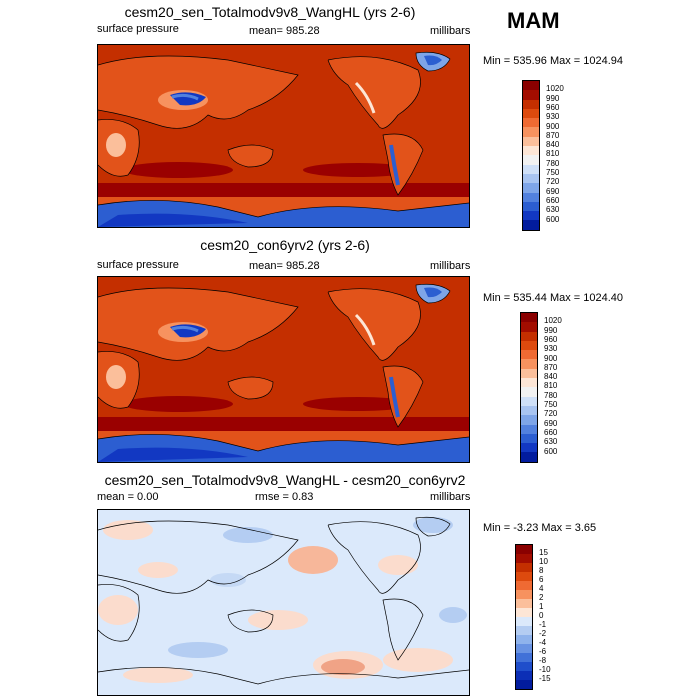 The width and height of the screenshot is (700, 700). I want to click on panel-3-mean: mean = 0.00, so click(128, 497).